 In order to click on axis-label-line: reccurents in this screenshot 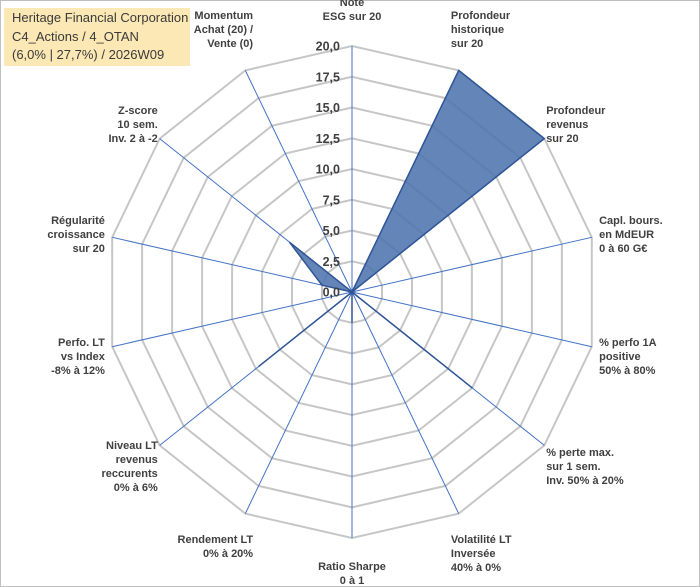, I will do `click(130, 474)`.